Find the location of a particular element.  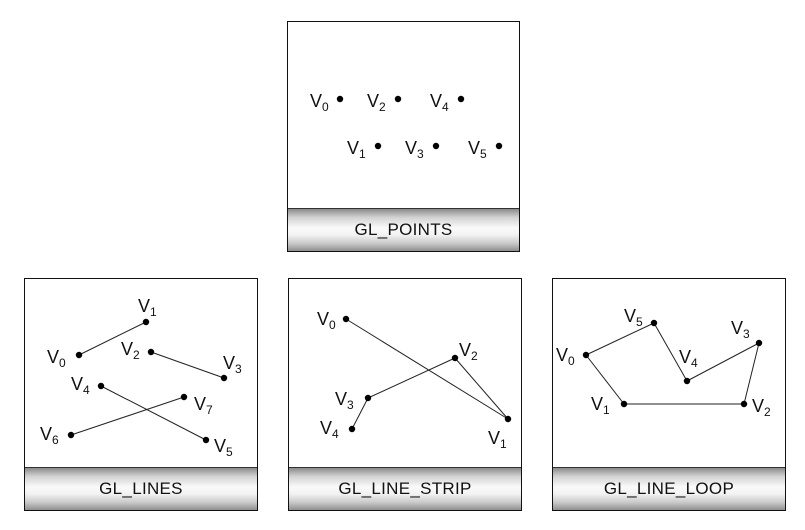

vertex-label-v6: V6 is located at coordinates (49, 435).